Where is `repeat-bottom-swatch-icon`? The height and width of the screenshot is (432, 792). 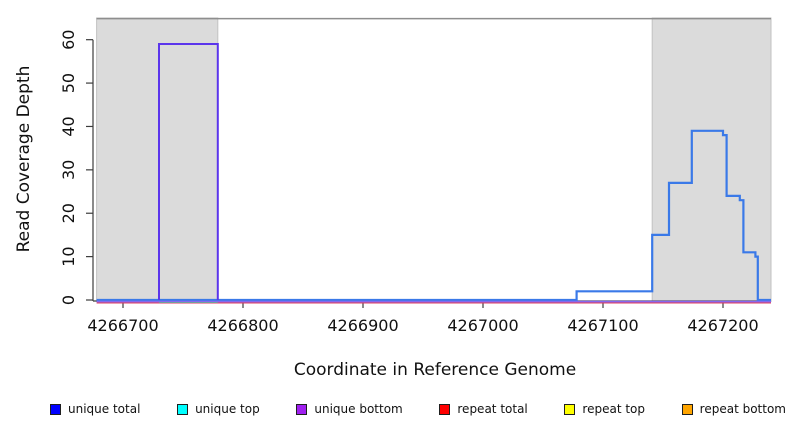
repeat-bottom-swatch-icon is located at coordinates (687, 409).